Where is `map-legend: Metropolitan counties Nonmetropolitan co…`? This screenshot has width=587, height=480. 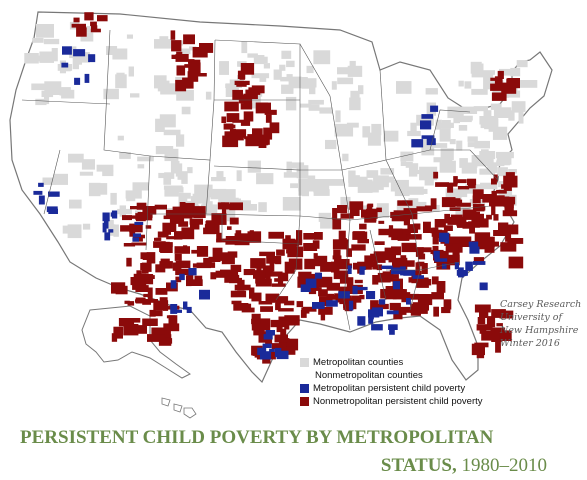 map-legend: Metropolitan counties Nonmetropolitan co… is located at coordinates (391, 382).